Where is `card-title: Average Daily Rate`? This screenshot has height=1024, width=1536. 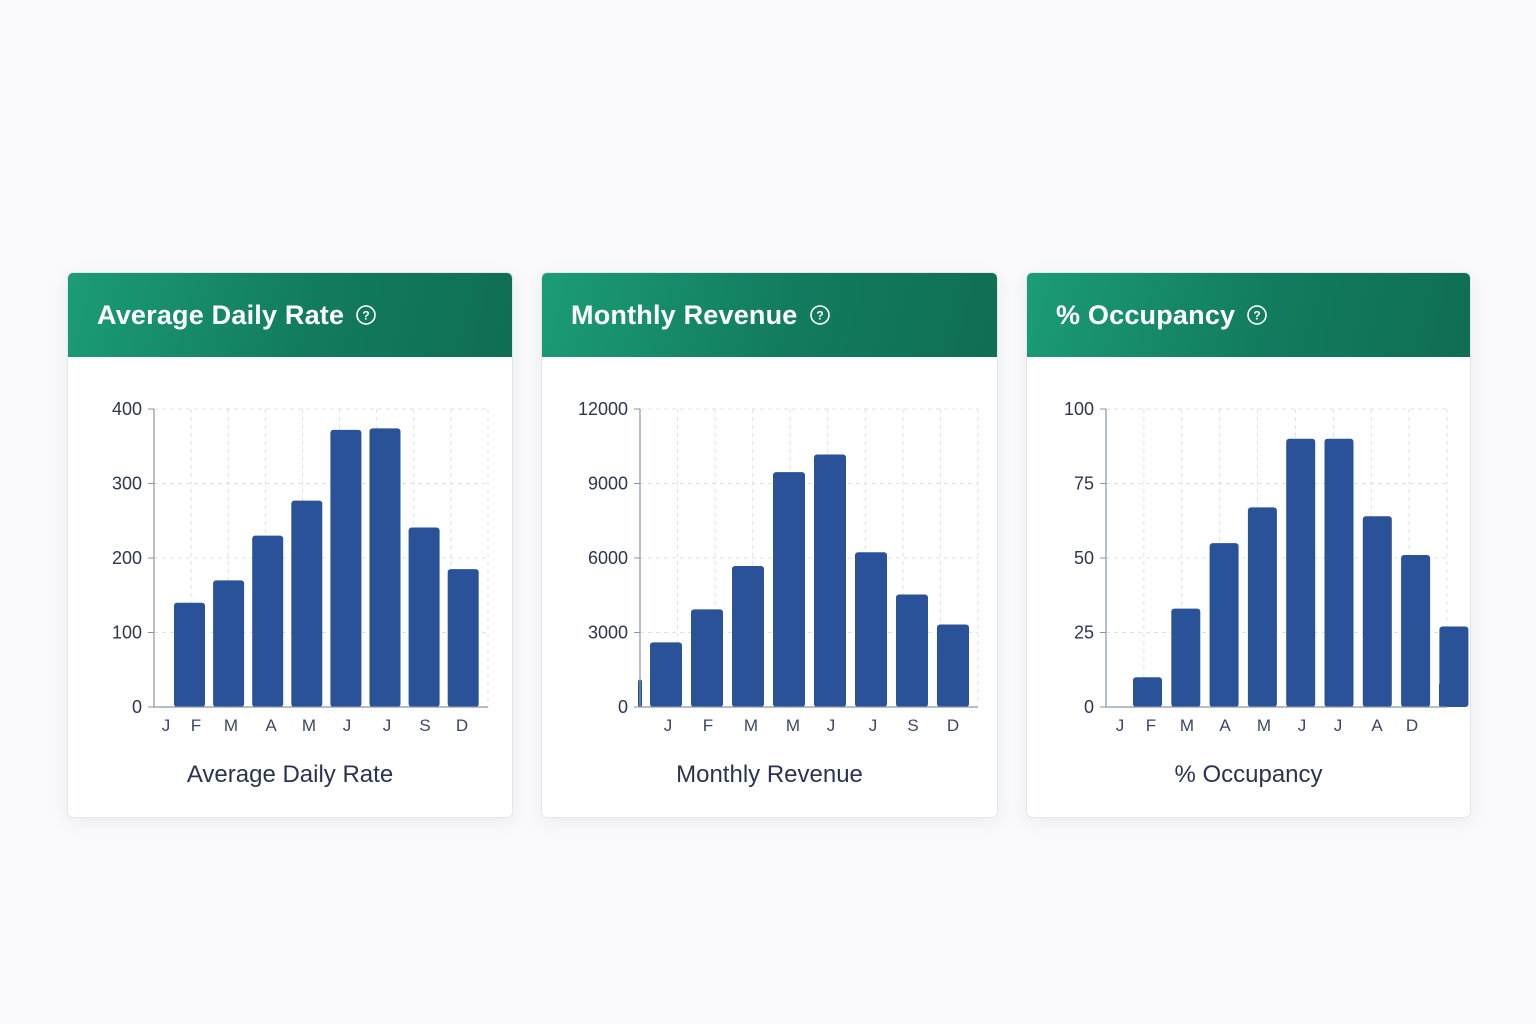 card-title: Average Daily Rate is located at coordinates (221, 314).